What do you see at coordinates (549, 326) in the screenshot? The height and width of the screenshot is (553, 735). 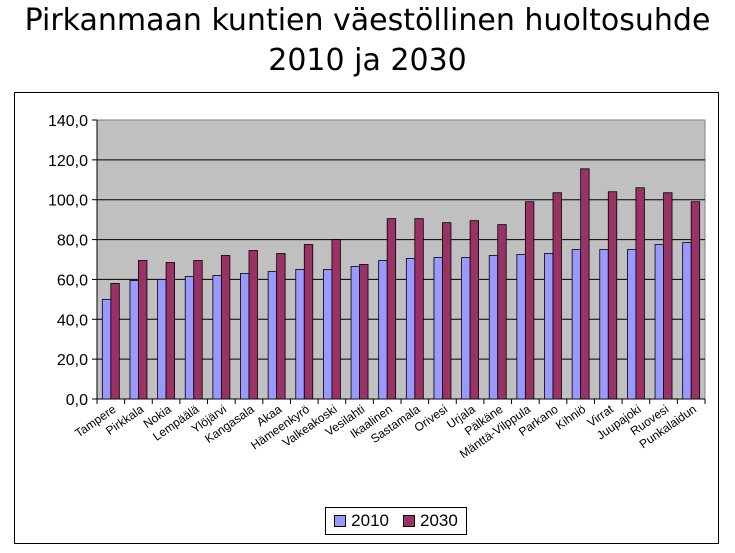 I see `bar-2010-Parkano` at bounding box center [549, 326].